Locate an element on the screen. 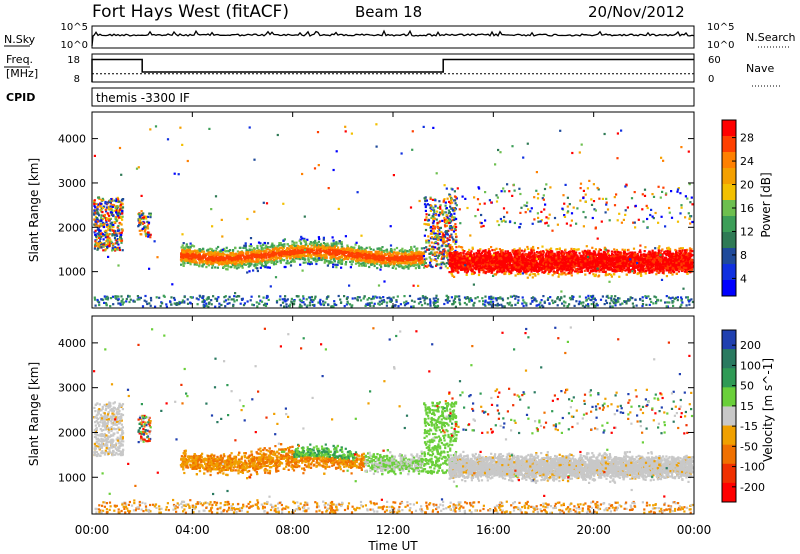  freq-series is located at coordinates (392, 70).